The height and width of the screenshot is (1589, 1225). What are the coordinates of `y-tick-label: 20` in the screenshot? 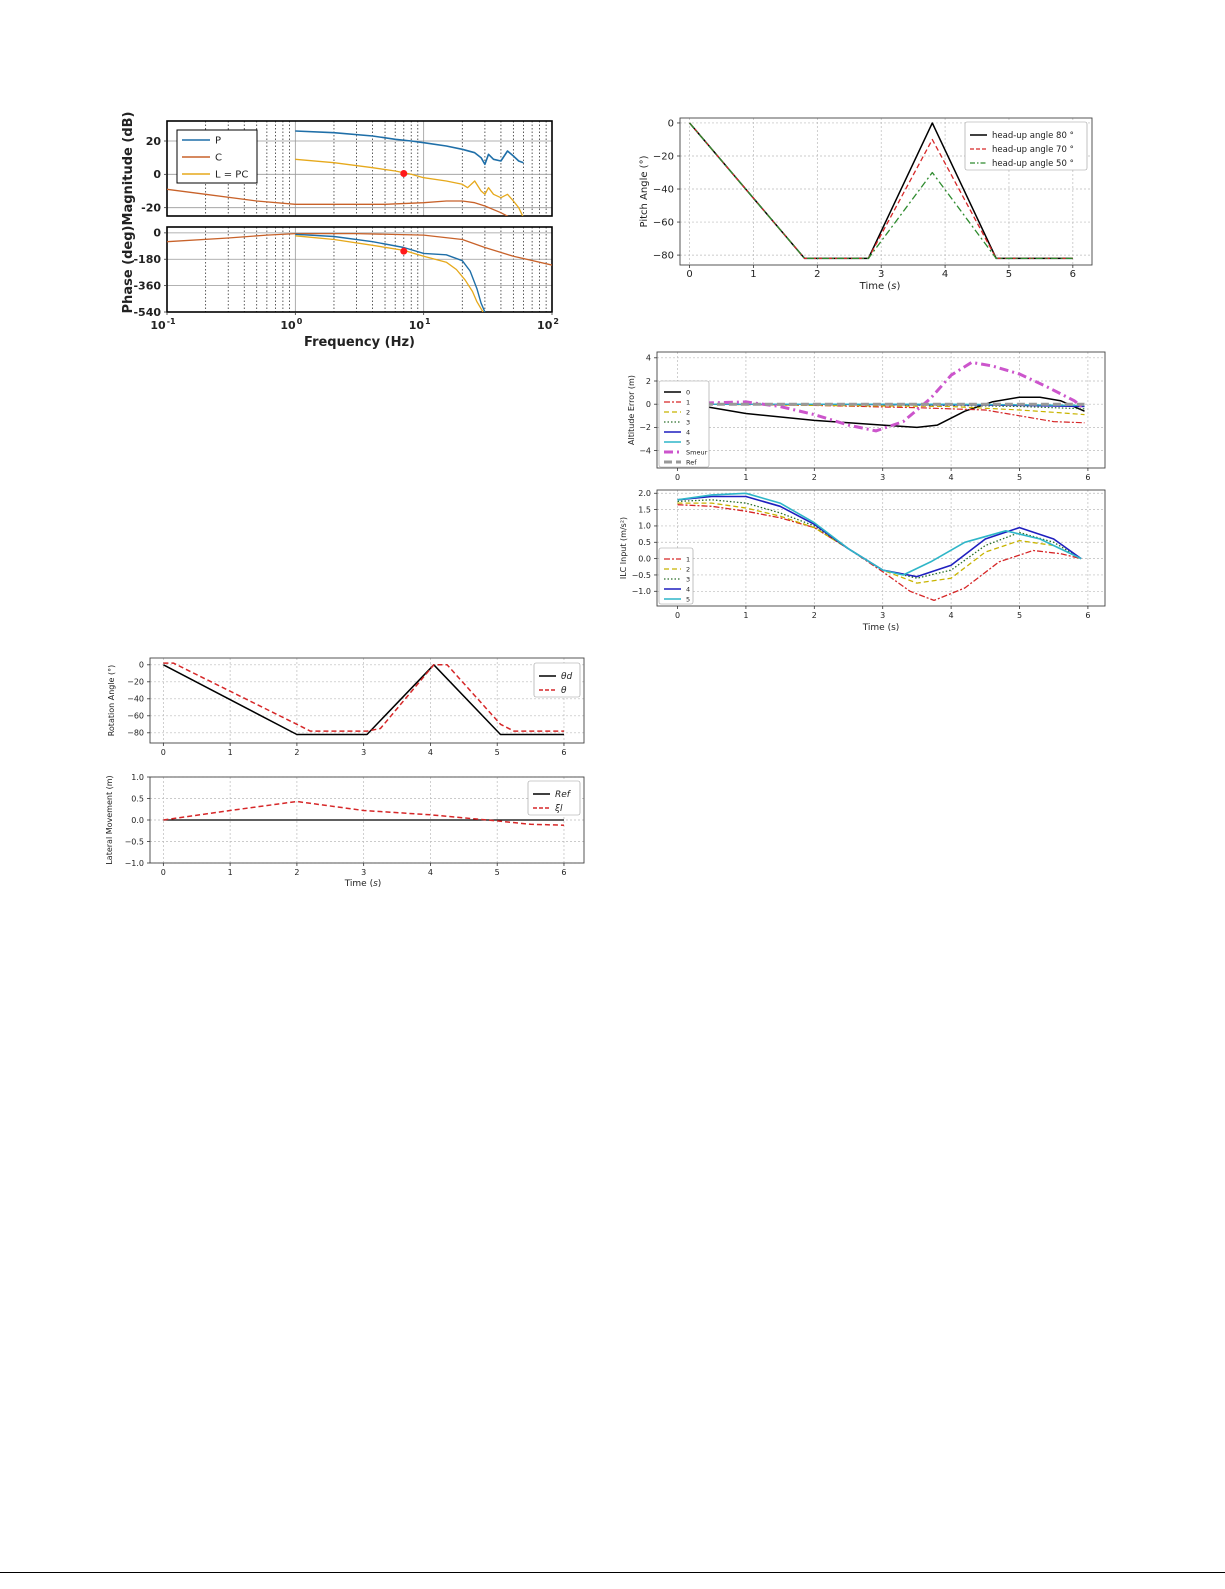 It's located at (154, 141).